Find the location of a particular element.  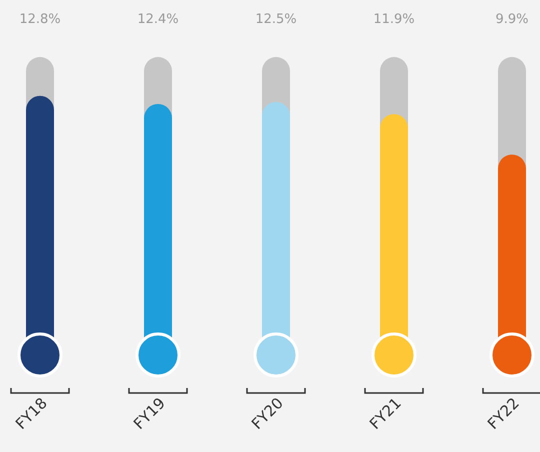

data-label: 11.9% is located at coordinates (394, 19).